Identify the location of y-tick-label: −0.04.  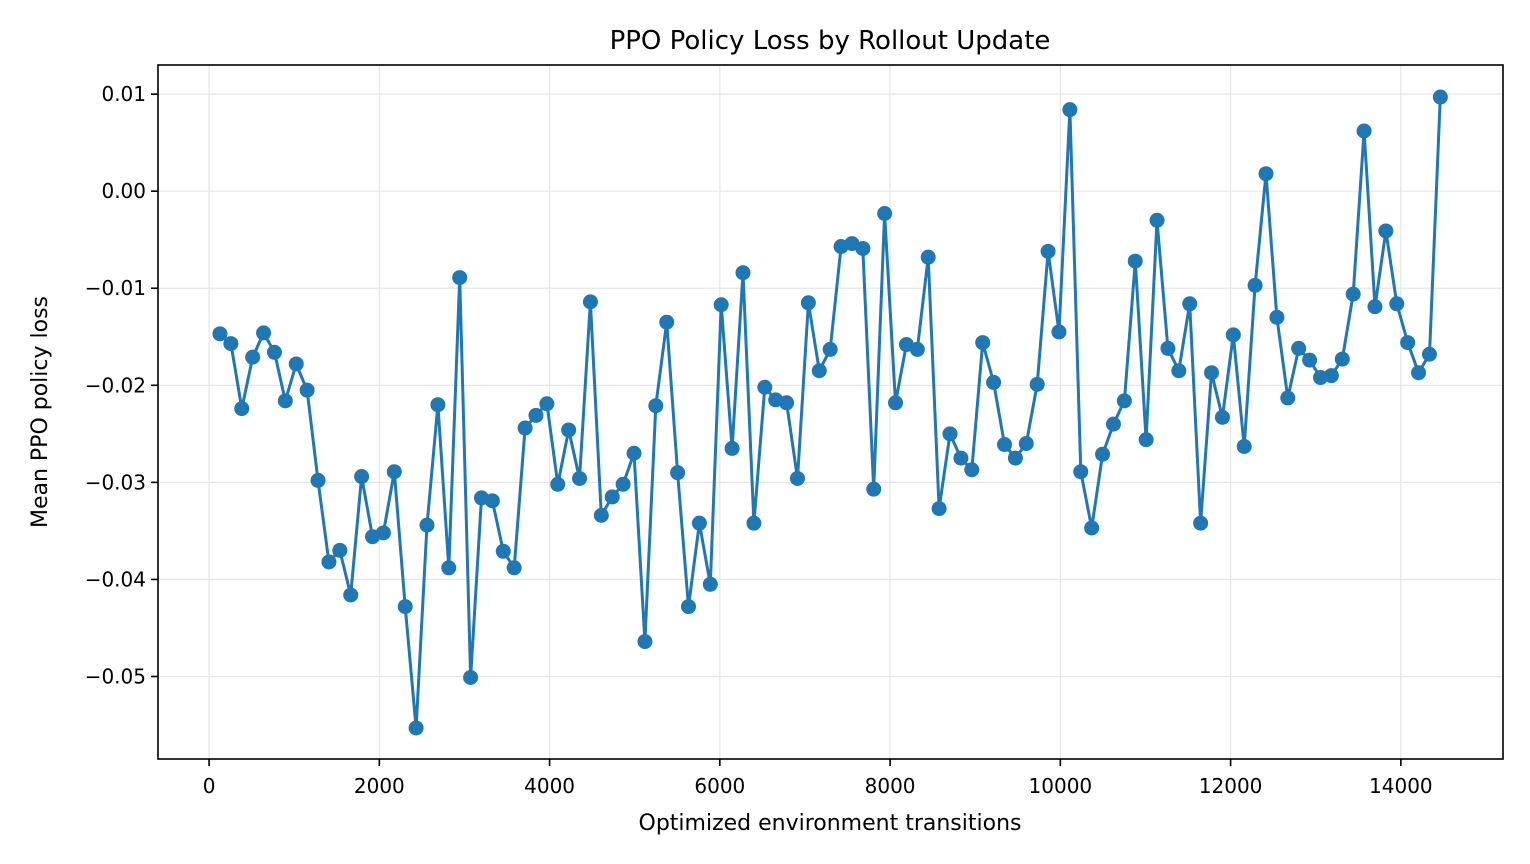
(115, 579).